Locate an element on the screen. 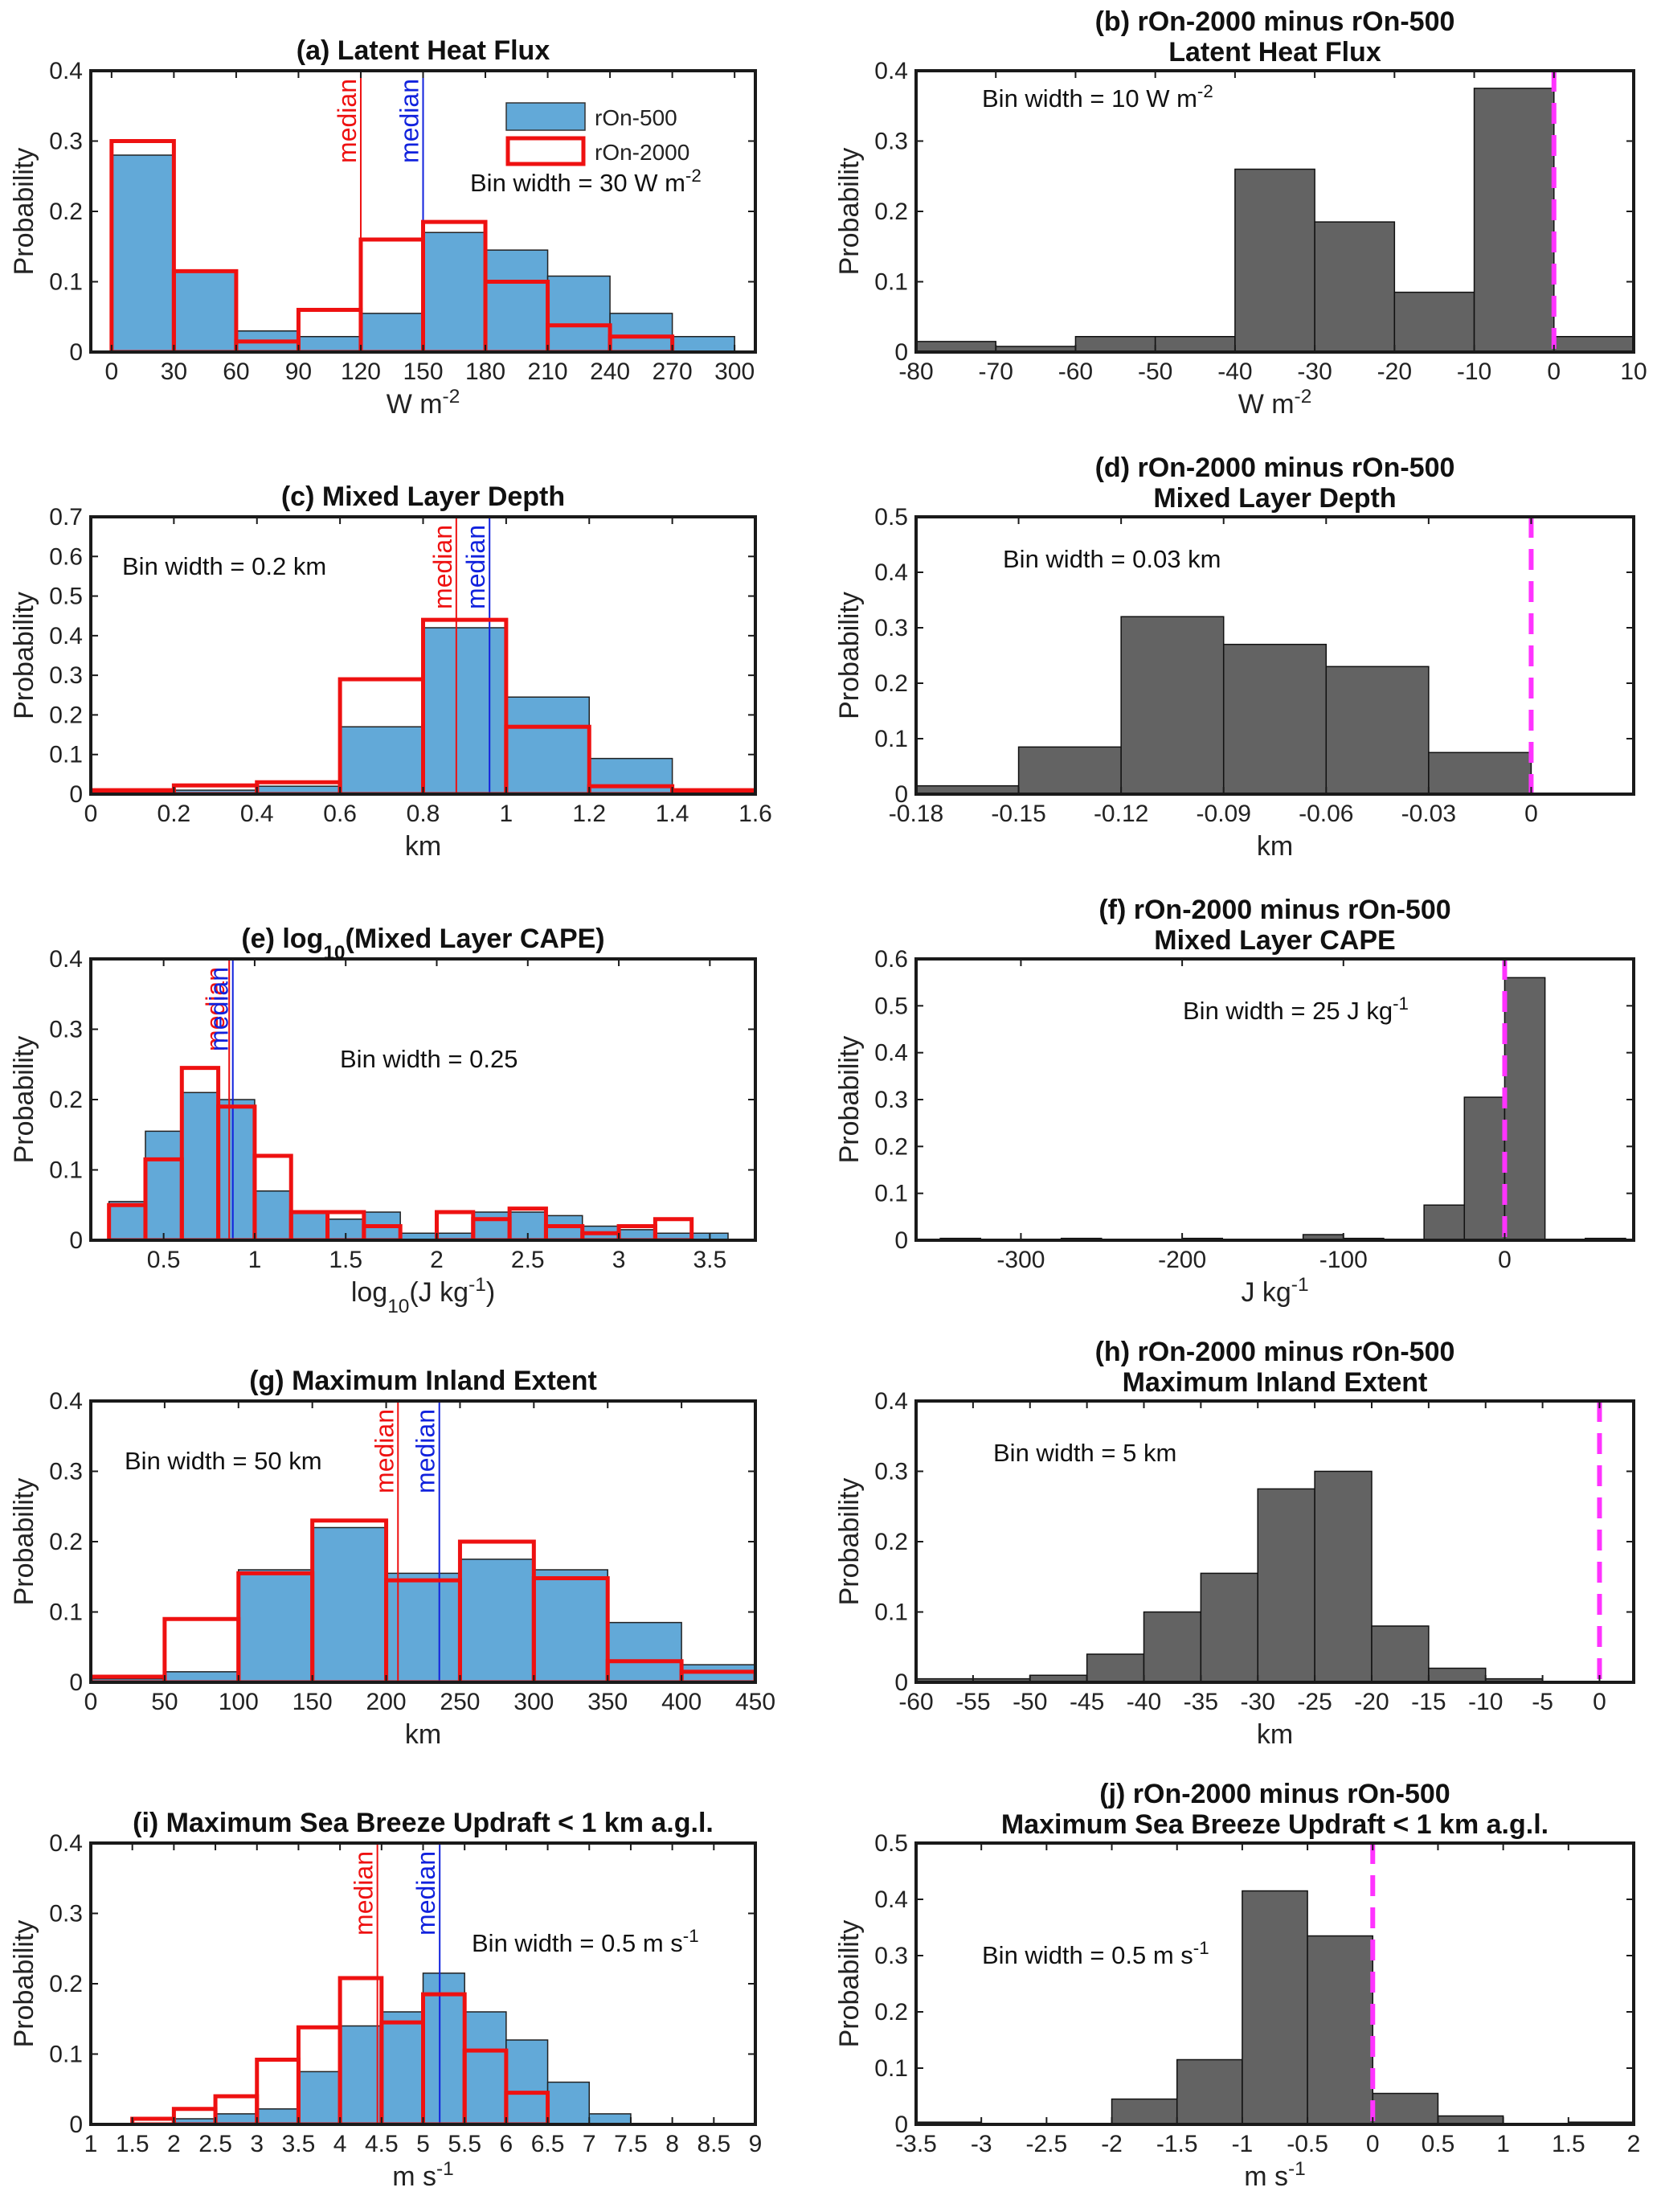  y-tick-label-d-3: 0.3 is located at coordinates (891, 628).